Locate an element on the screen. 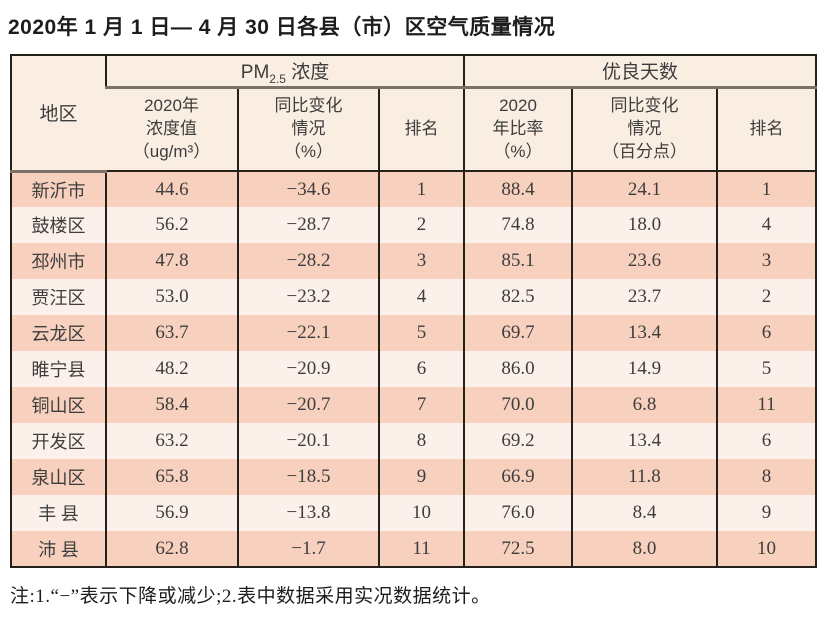 The height and width of the screenshot is (620, 825). days-rate-cell: 69.7 is located at coordinates (517, 333).